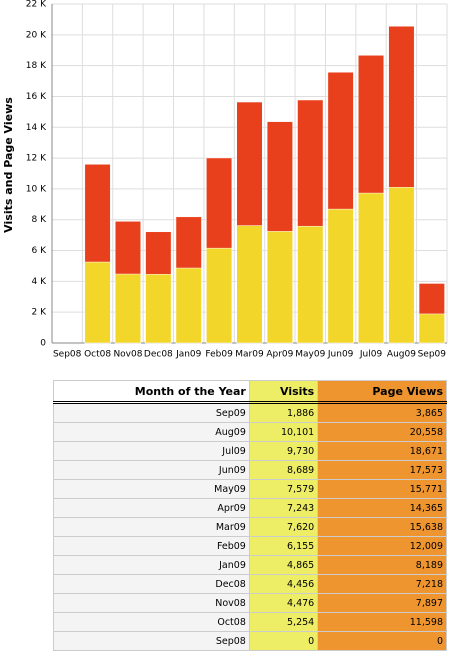 The width and height of the screenshot is (450, 651). I want to click on table-cell: Feb09, so click(151, 546).